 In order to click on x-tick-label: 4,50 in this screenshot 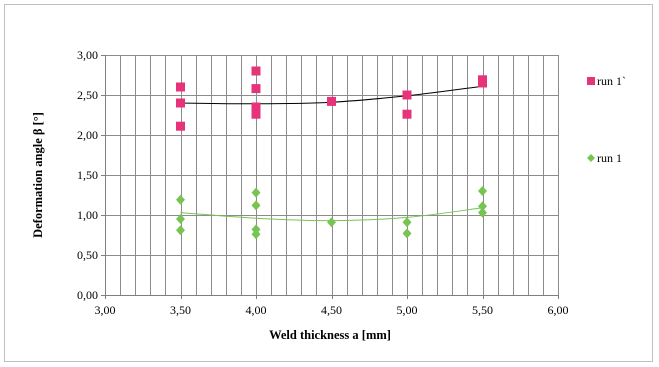, I will do `click(331, 310)`.